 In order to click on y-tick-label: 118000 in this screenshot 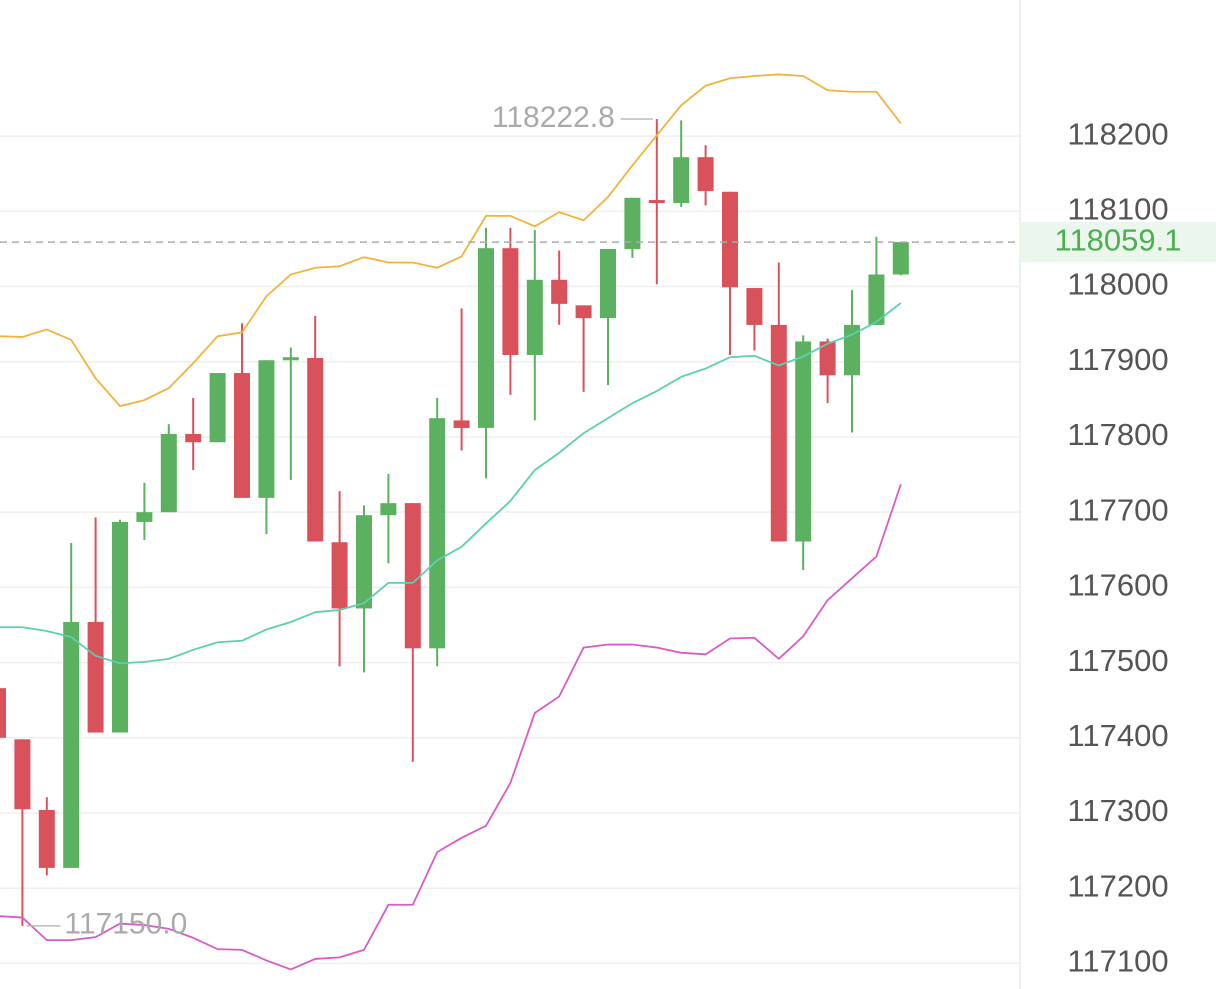, I will do `click(1117, 284)`.